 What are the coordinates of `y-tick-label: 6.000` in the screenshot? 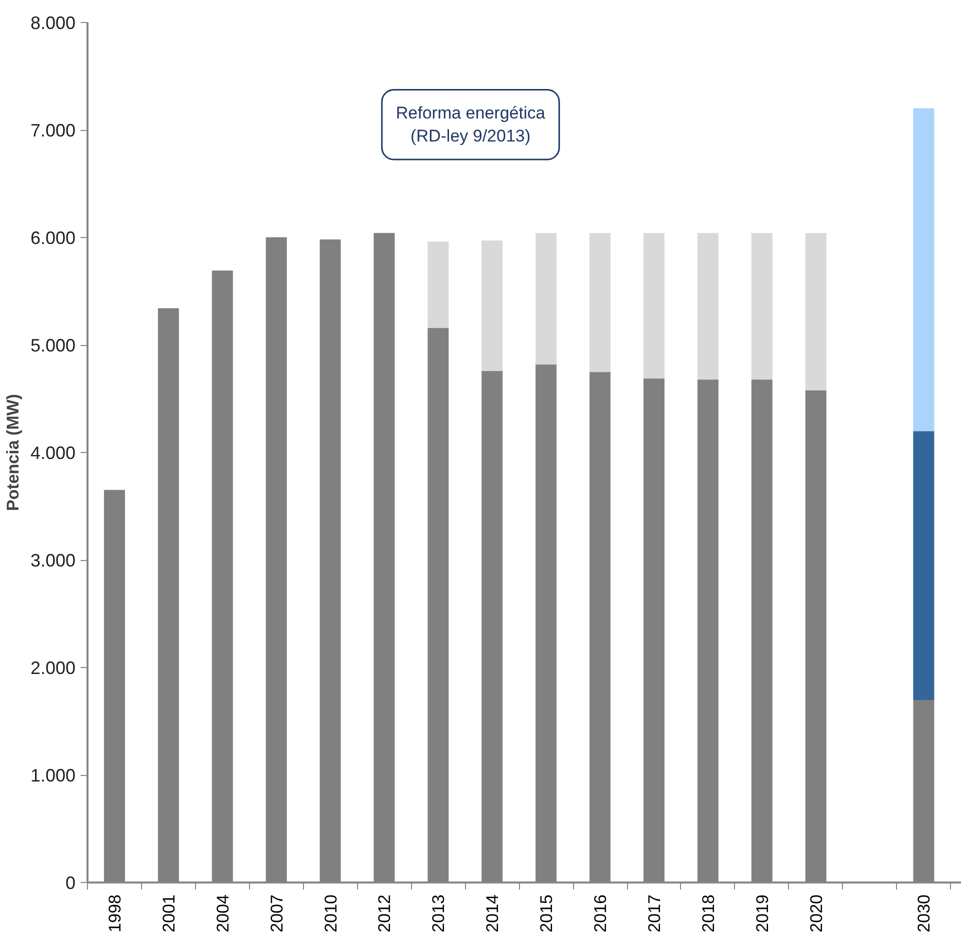 It's located at (53, 238).